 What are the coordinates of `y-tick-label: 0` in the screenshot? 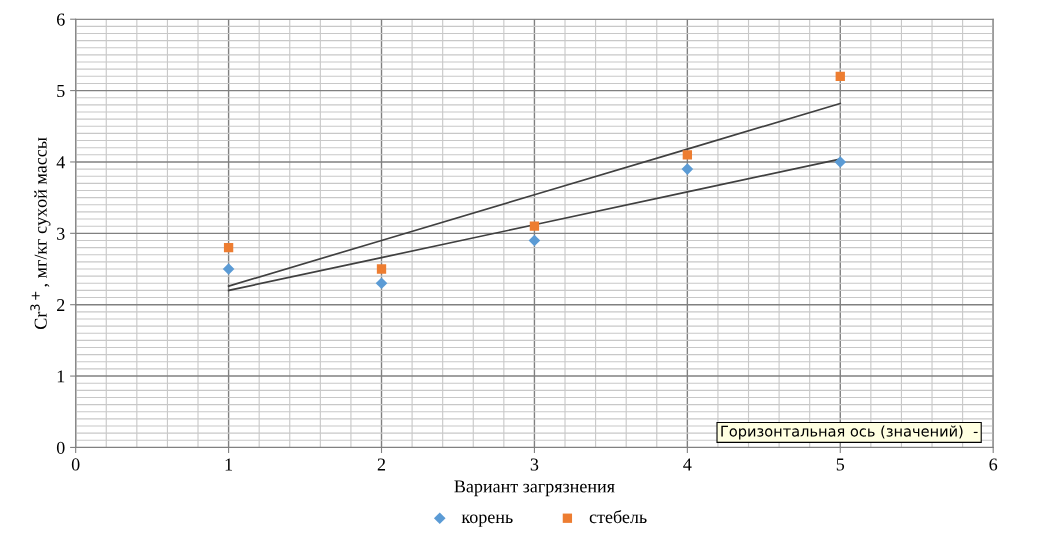 It's located at (60, 447).